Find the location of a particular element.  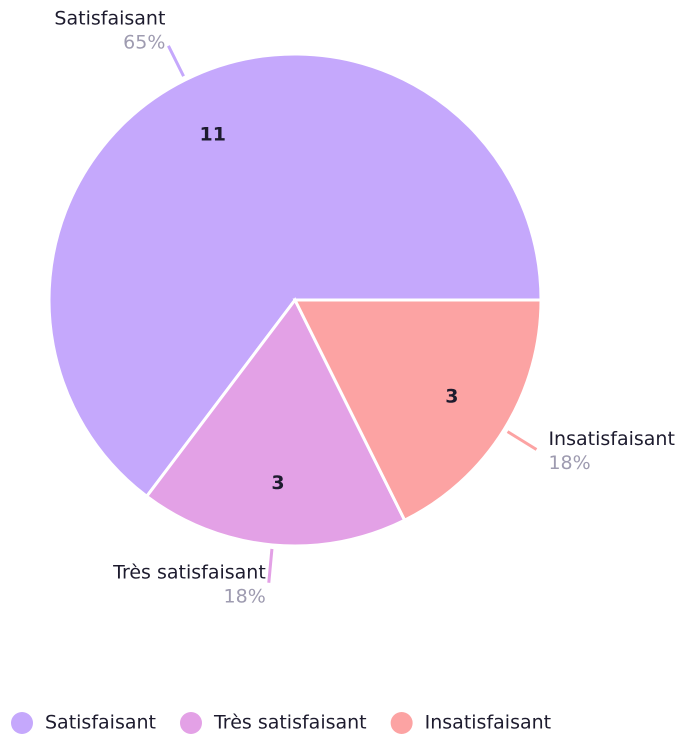

slice-percent-label: 65% is located at coordinates (144, 42).